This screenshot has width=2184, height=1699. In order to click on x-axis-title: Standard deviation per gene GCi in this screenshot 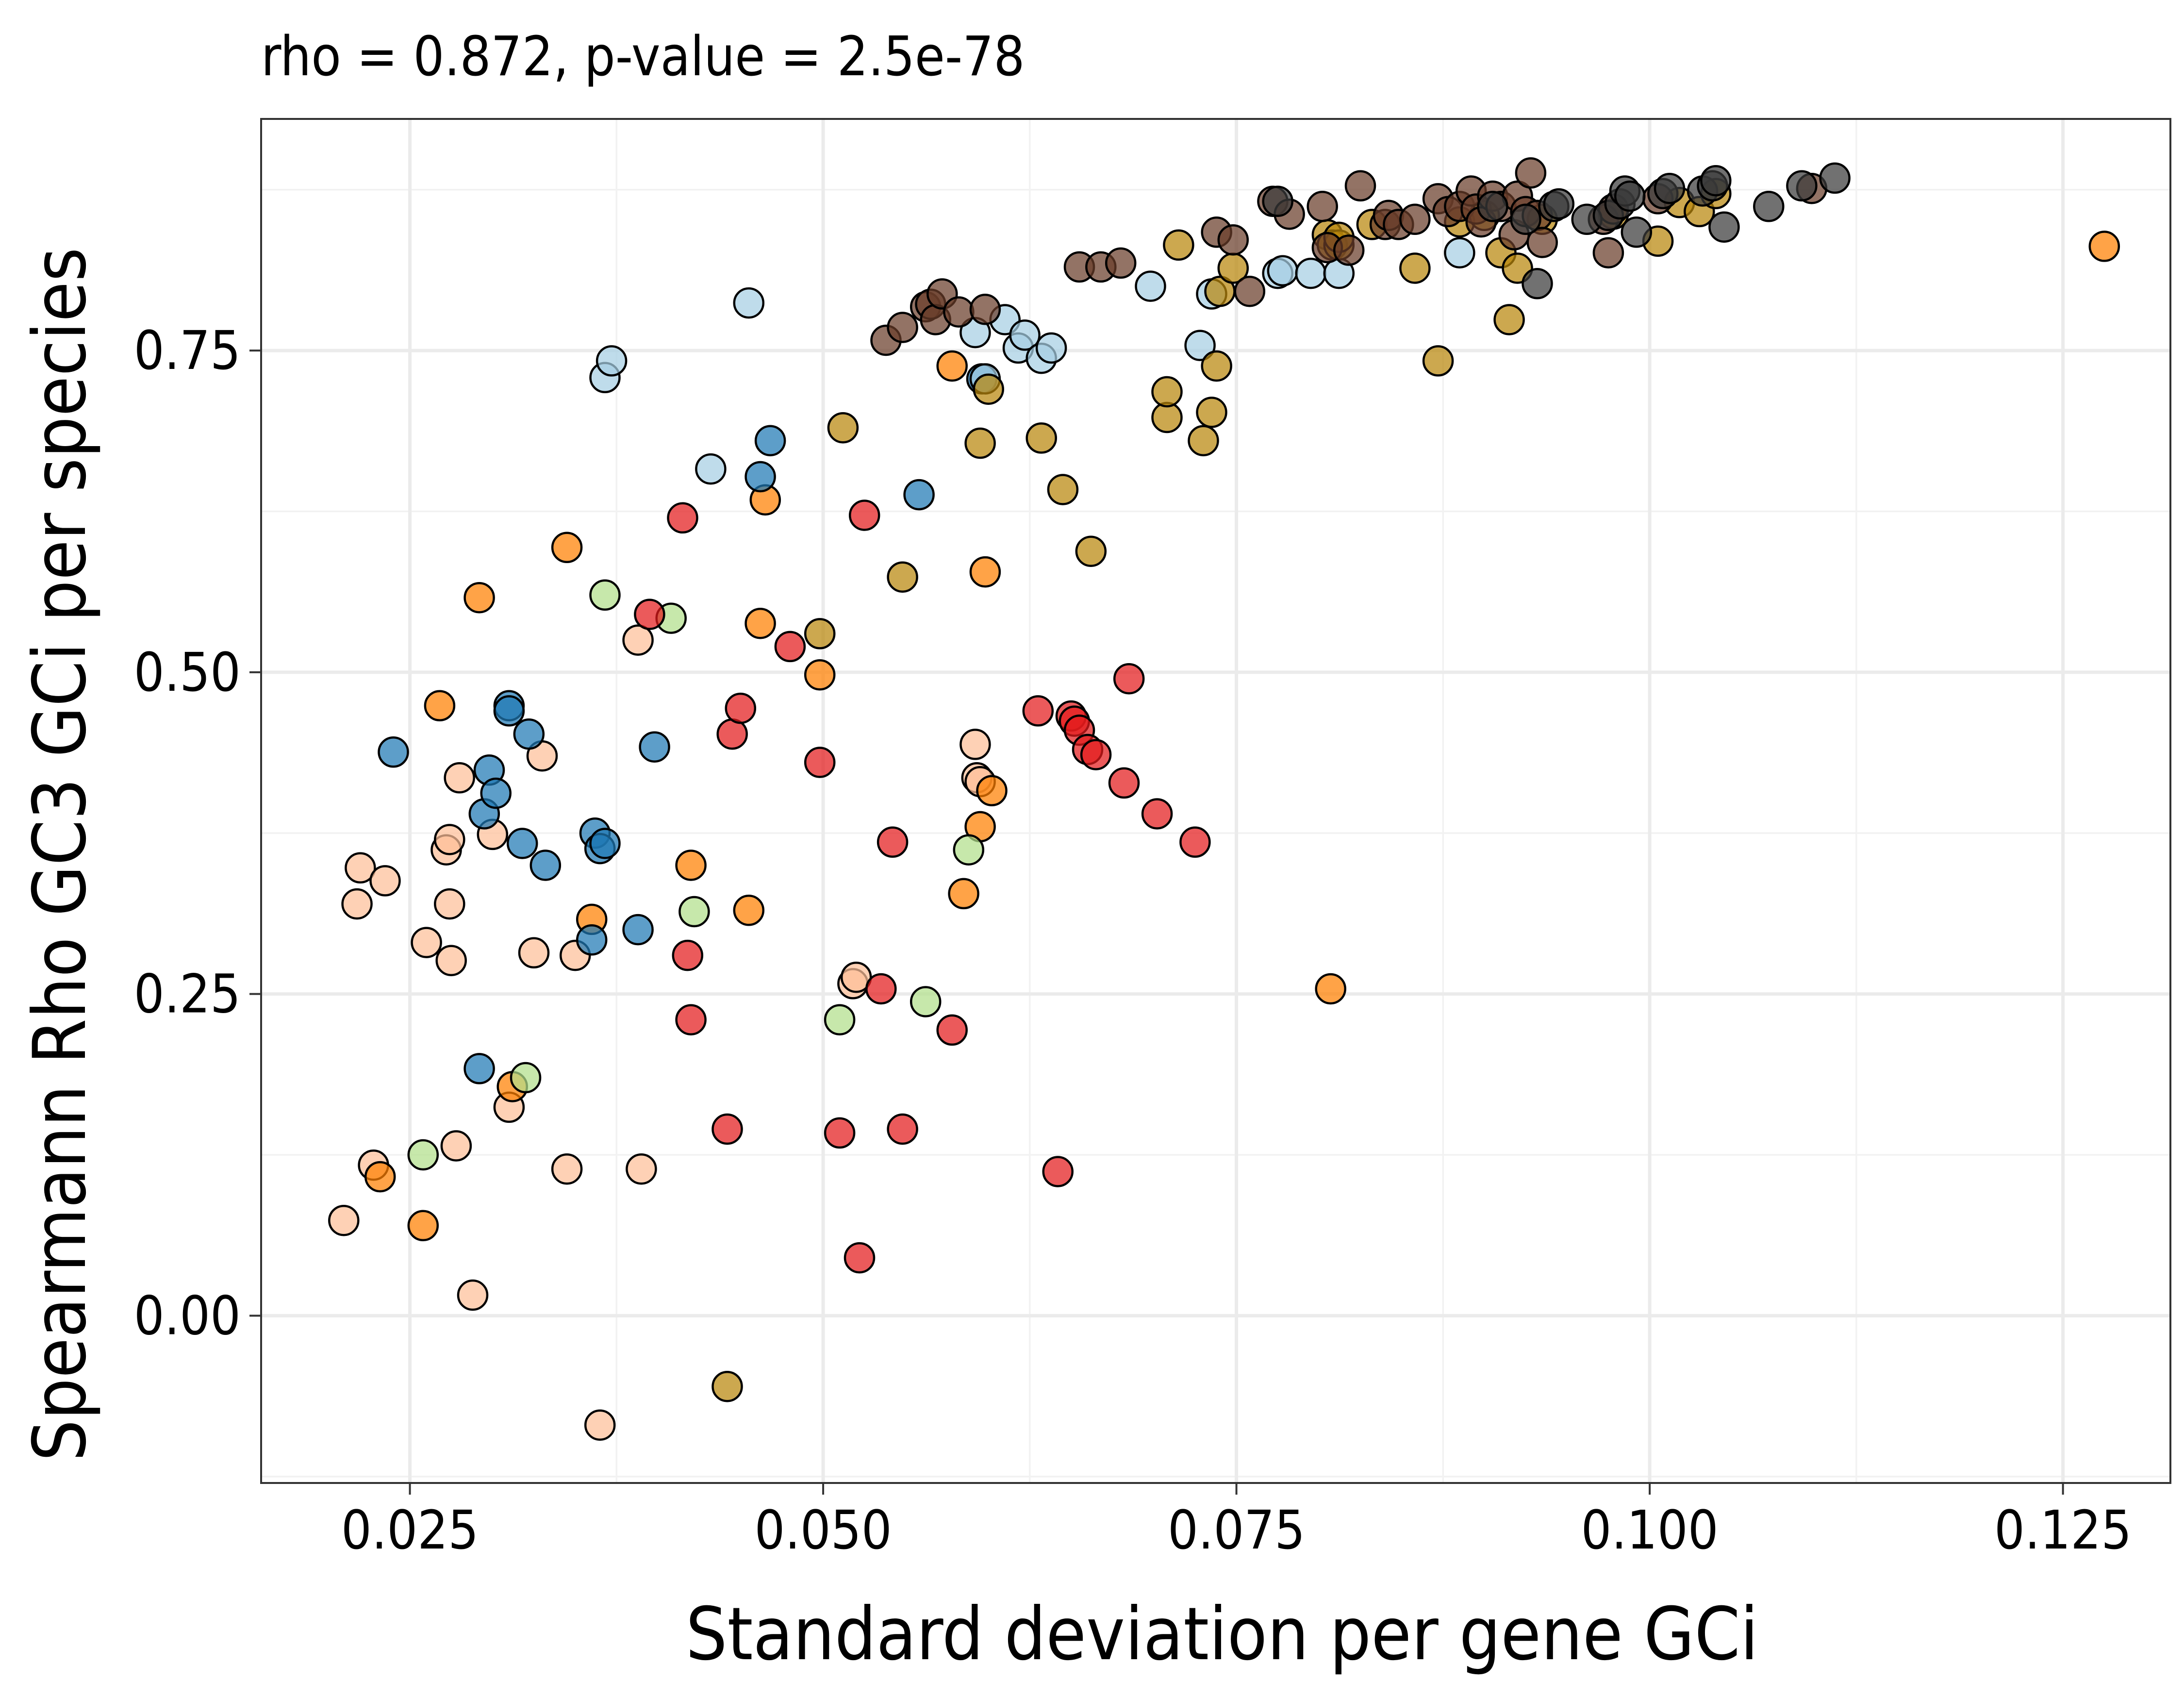, I will do `click(1222, 1634)`.